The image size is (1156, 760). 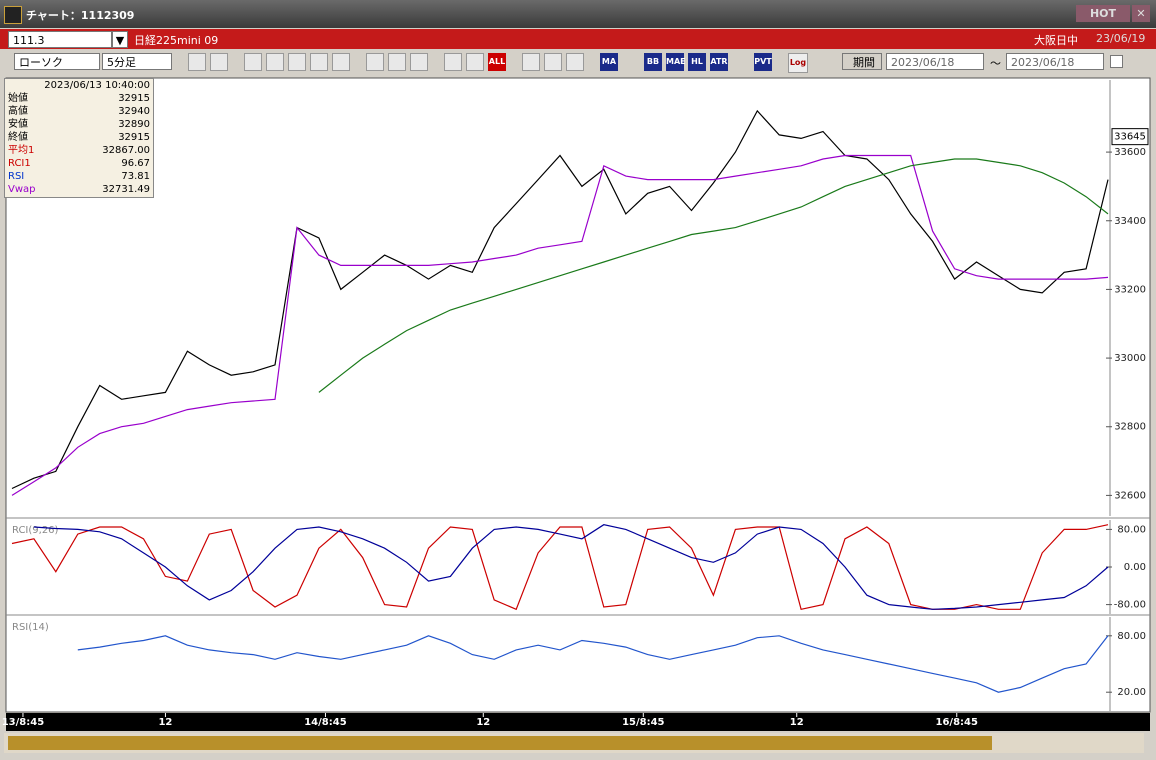 I want to click on info-value: 73.81, so click(x=135, y=176).